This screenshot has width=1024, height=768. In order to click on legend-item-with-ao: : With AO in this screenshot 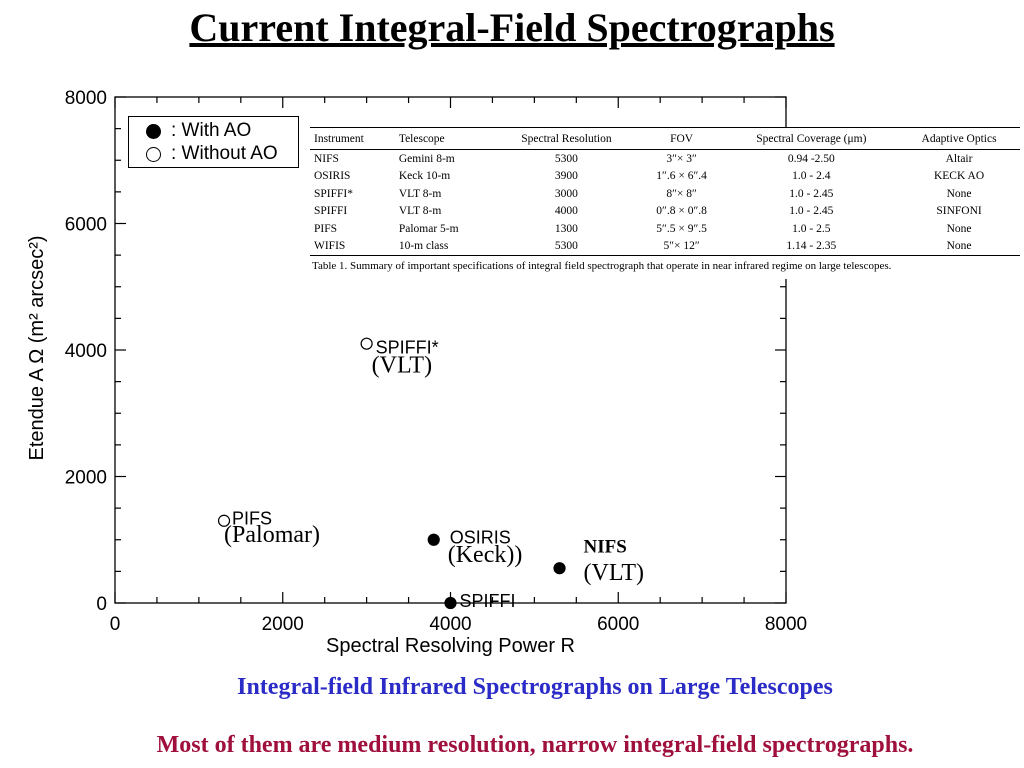, I will do `click(222, 130)`.